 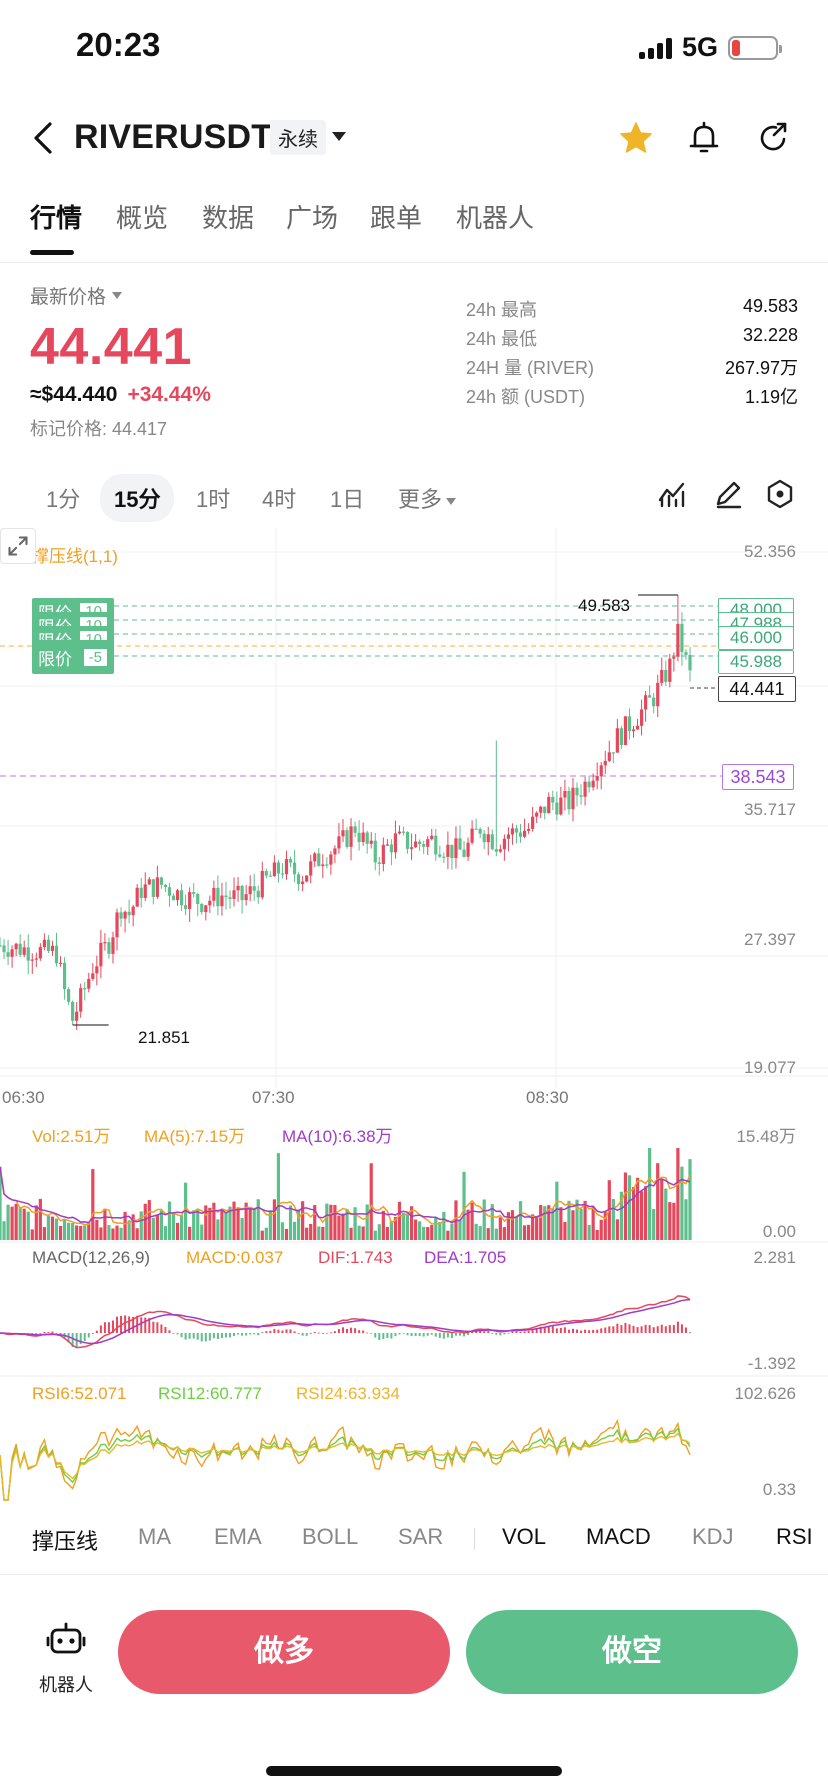 I want to click on indicator-support-resistance: 撑压线, so click(x=65, y=1541).